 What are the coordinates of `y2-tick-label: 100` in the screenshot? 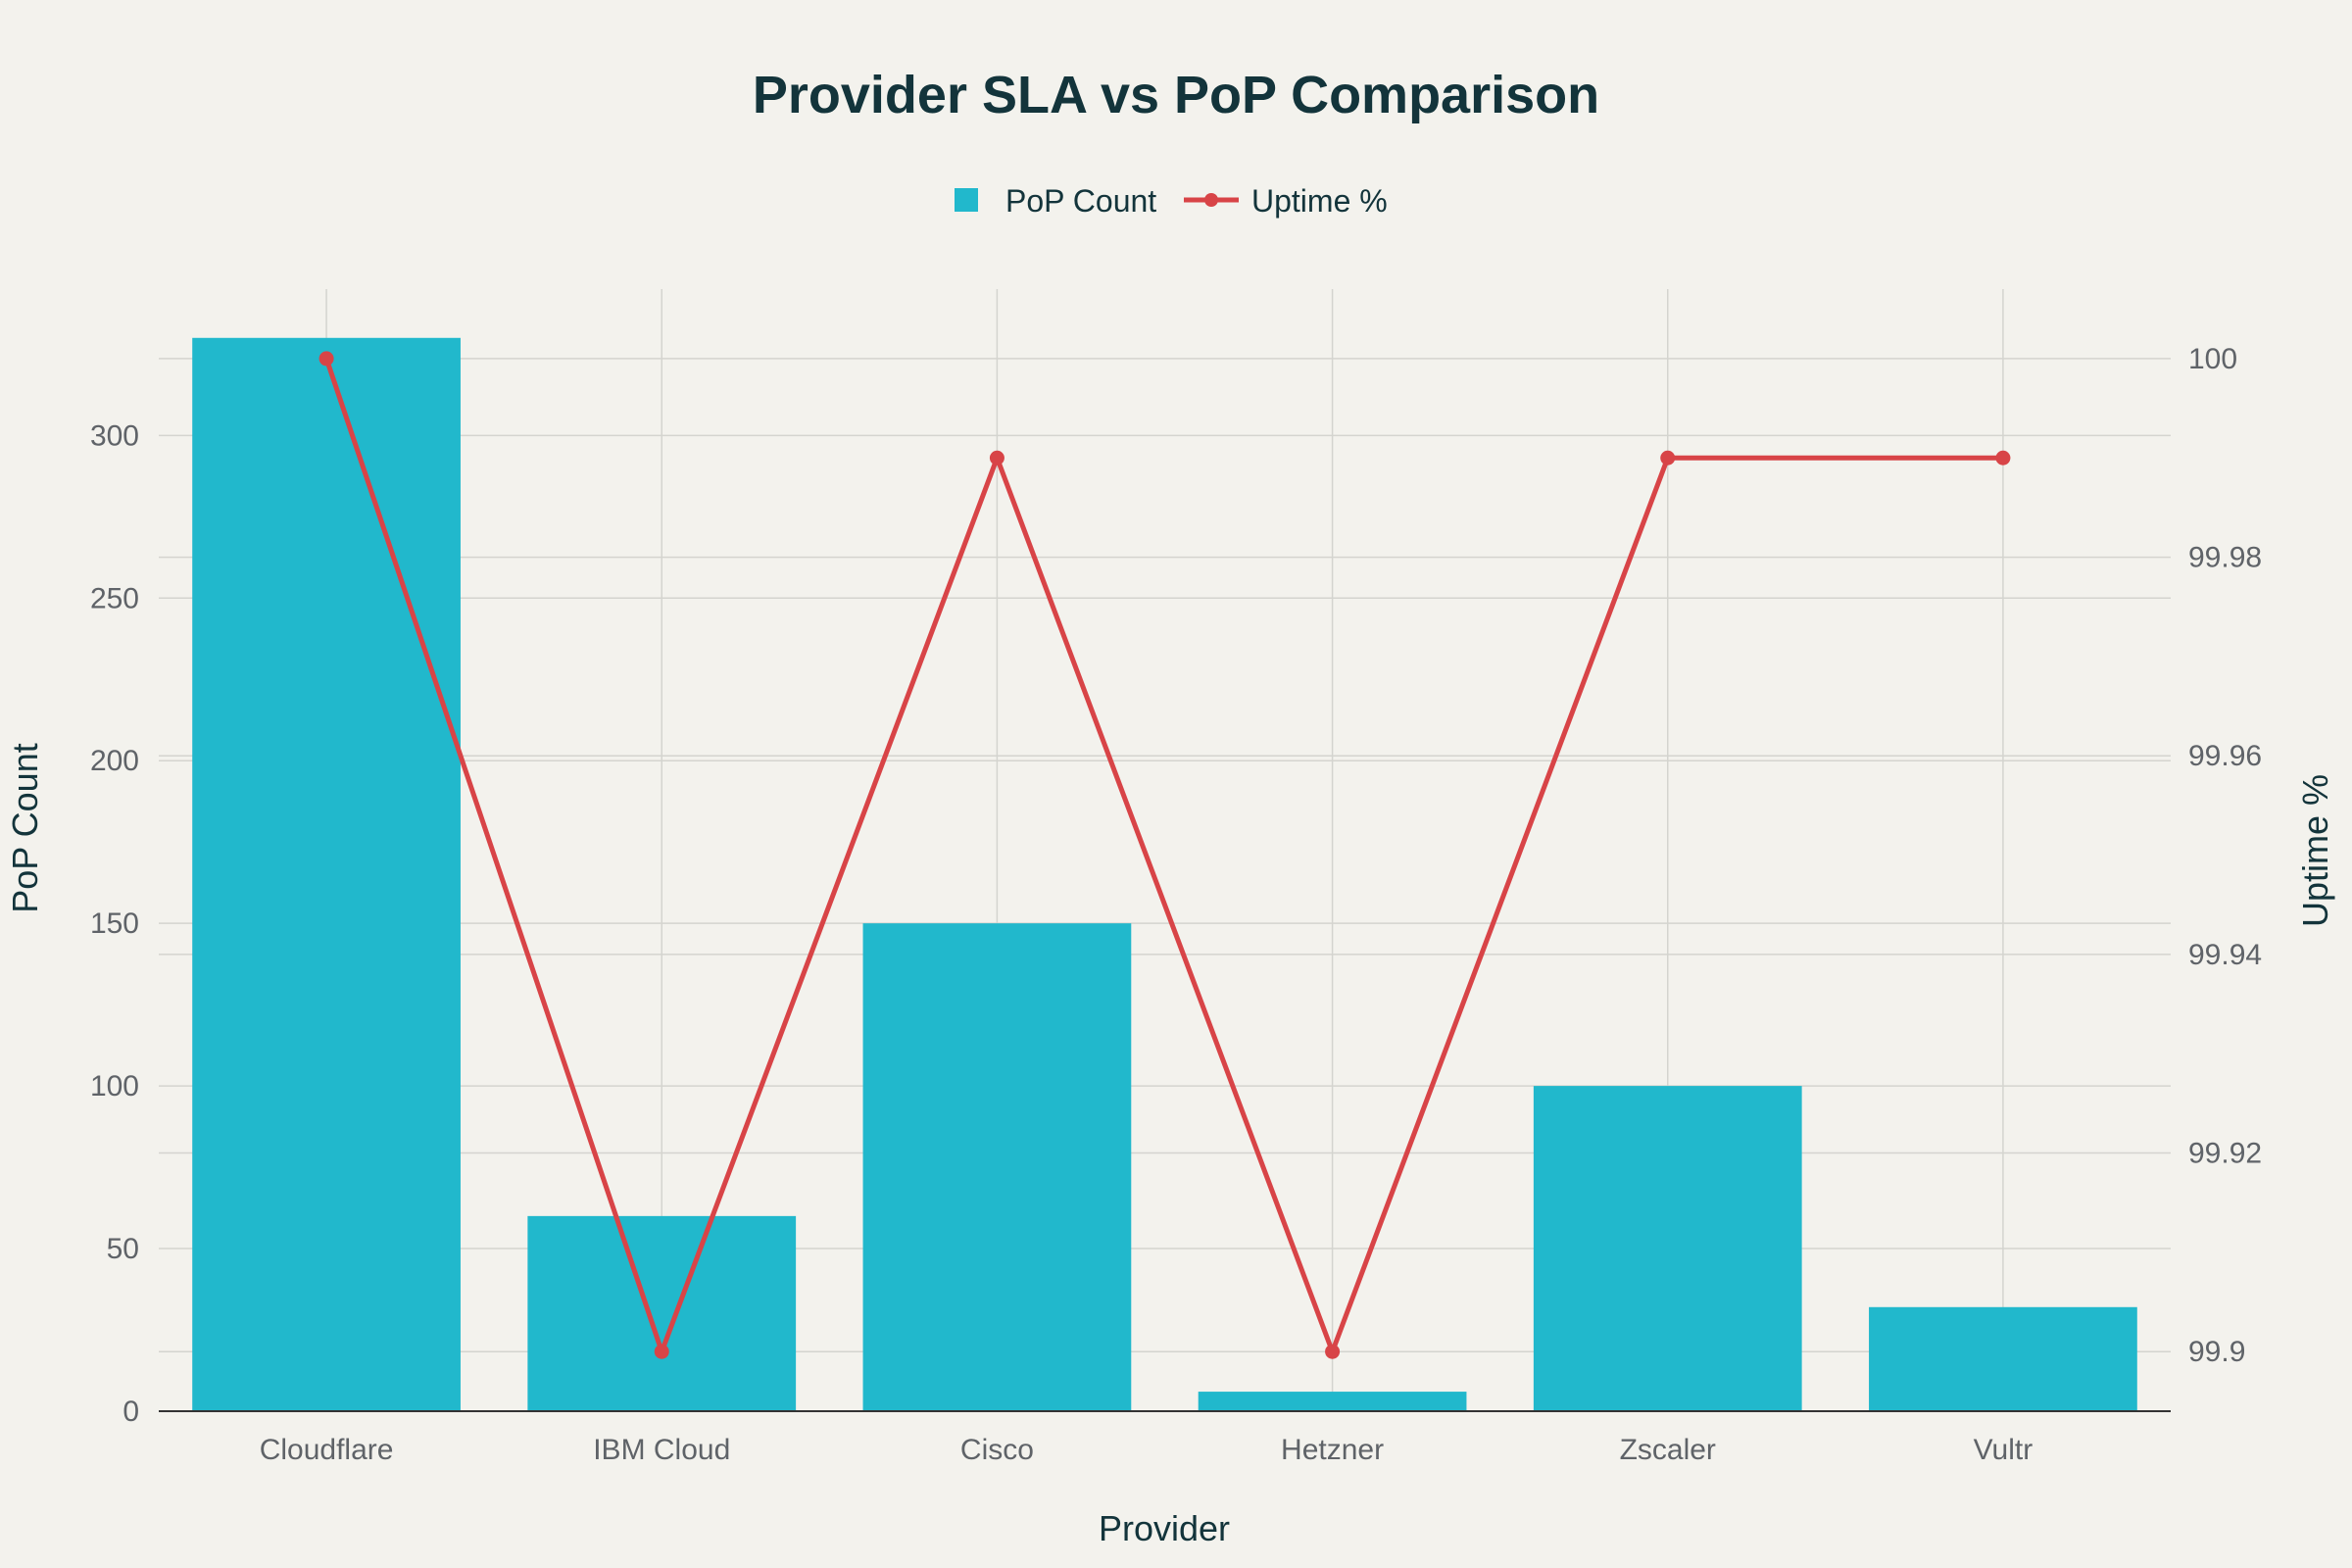 It's located at (2212, 359).